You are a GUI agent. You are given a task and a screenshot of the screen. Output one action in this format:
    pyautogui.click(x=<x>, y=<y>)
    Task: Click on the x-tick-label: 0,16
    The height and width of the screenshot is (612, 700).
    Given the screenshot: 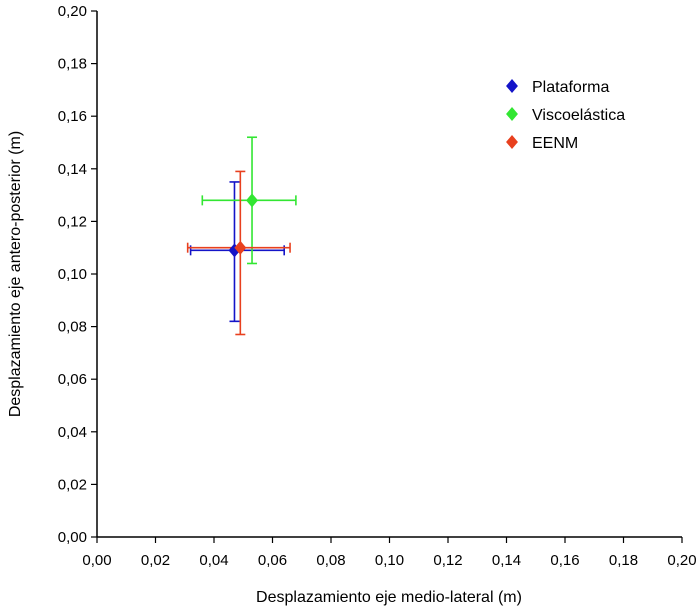 What is the action you would take?
    pyautogui.click(x=564, y=560)
    